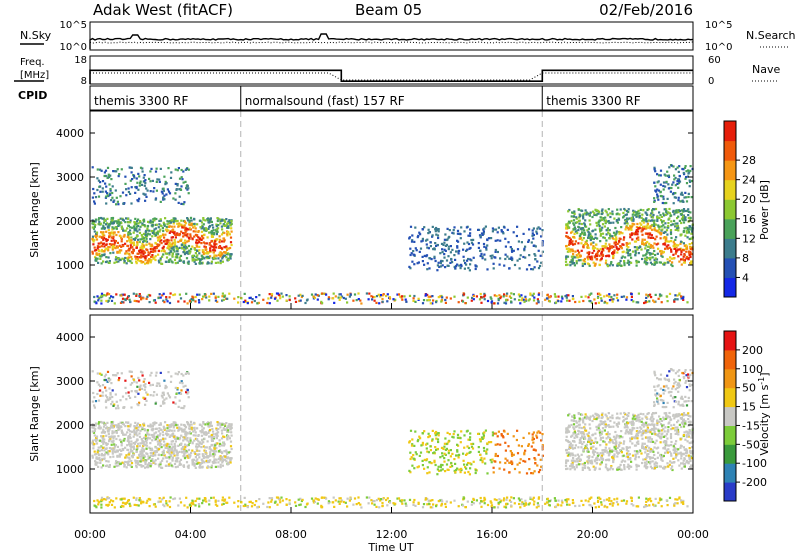 This screenshot has width=800, height=554. What do you see at coordinates (730, 248) in the screenshot?
I see `colorbar-swatch` at bounding box center [730, 248].